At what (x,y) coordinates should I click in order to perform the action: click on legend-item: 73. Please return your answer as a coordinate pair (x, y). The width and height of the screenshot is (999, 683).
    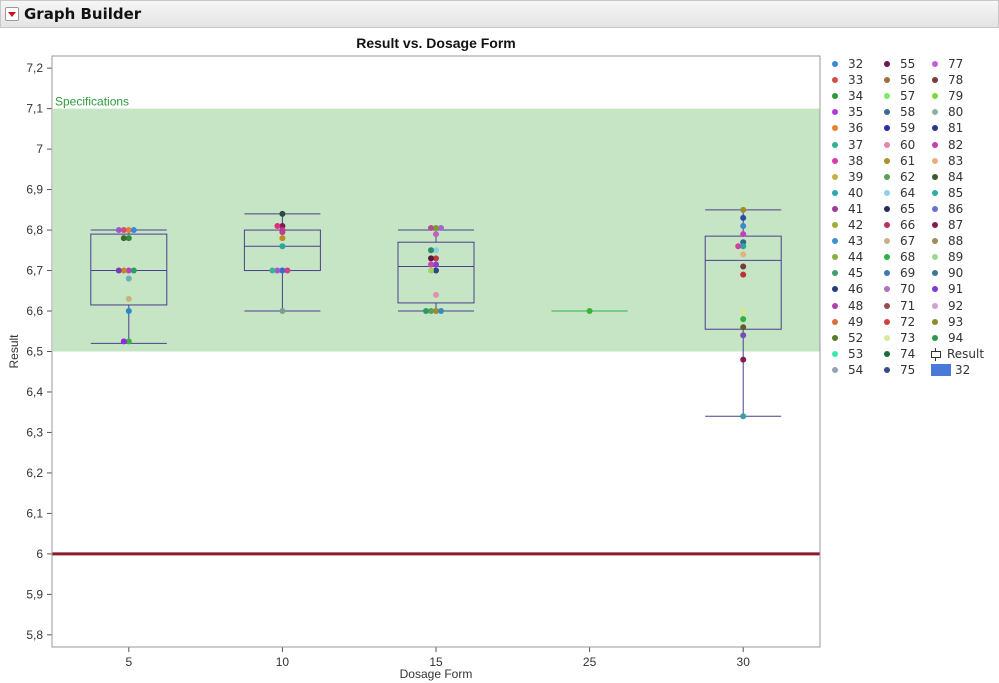
    Looking at the image, I should click on (899, 338).